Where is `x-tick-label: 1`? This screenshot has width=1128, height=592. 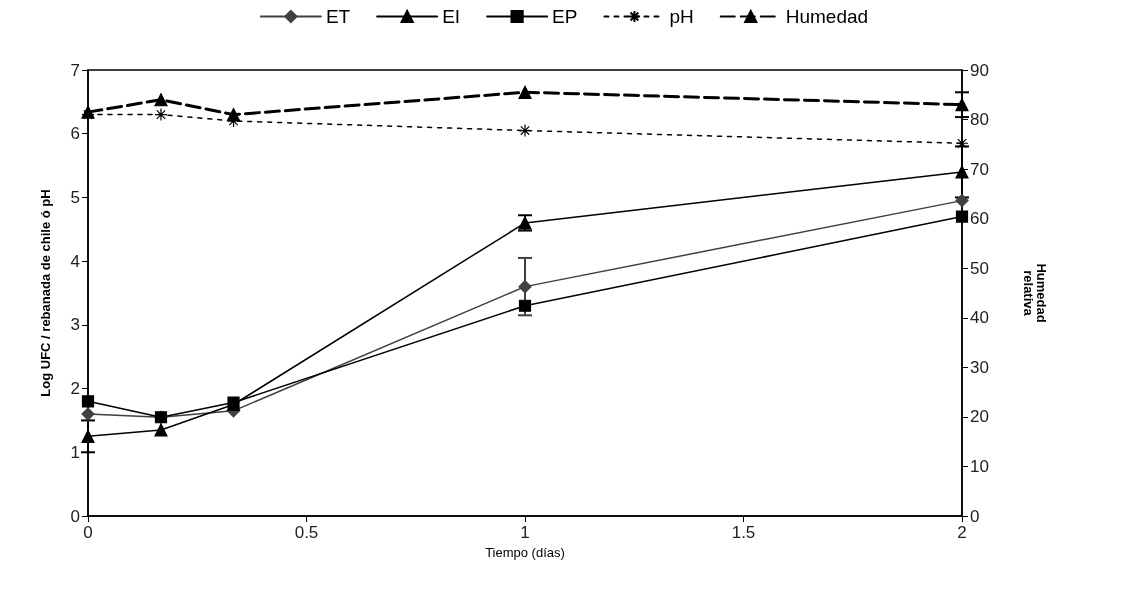 x-tick-label: 1 is located at coordinates (525, 532).